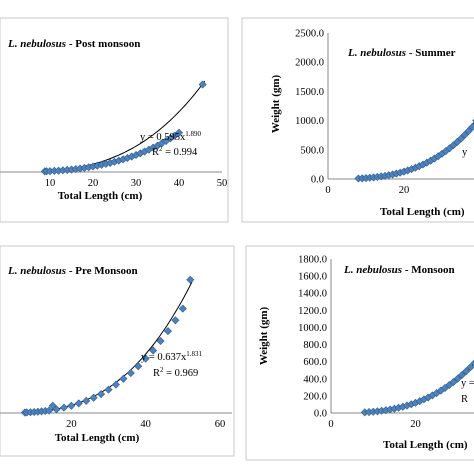 Image resolution: width=474 pixels, height=474 pixels. What do you see at coordinates (464, 399) in the screenshot?
I see `r-squared: R` at bounding box center [464, 399].